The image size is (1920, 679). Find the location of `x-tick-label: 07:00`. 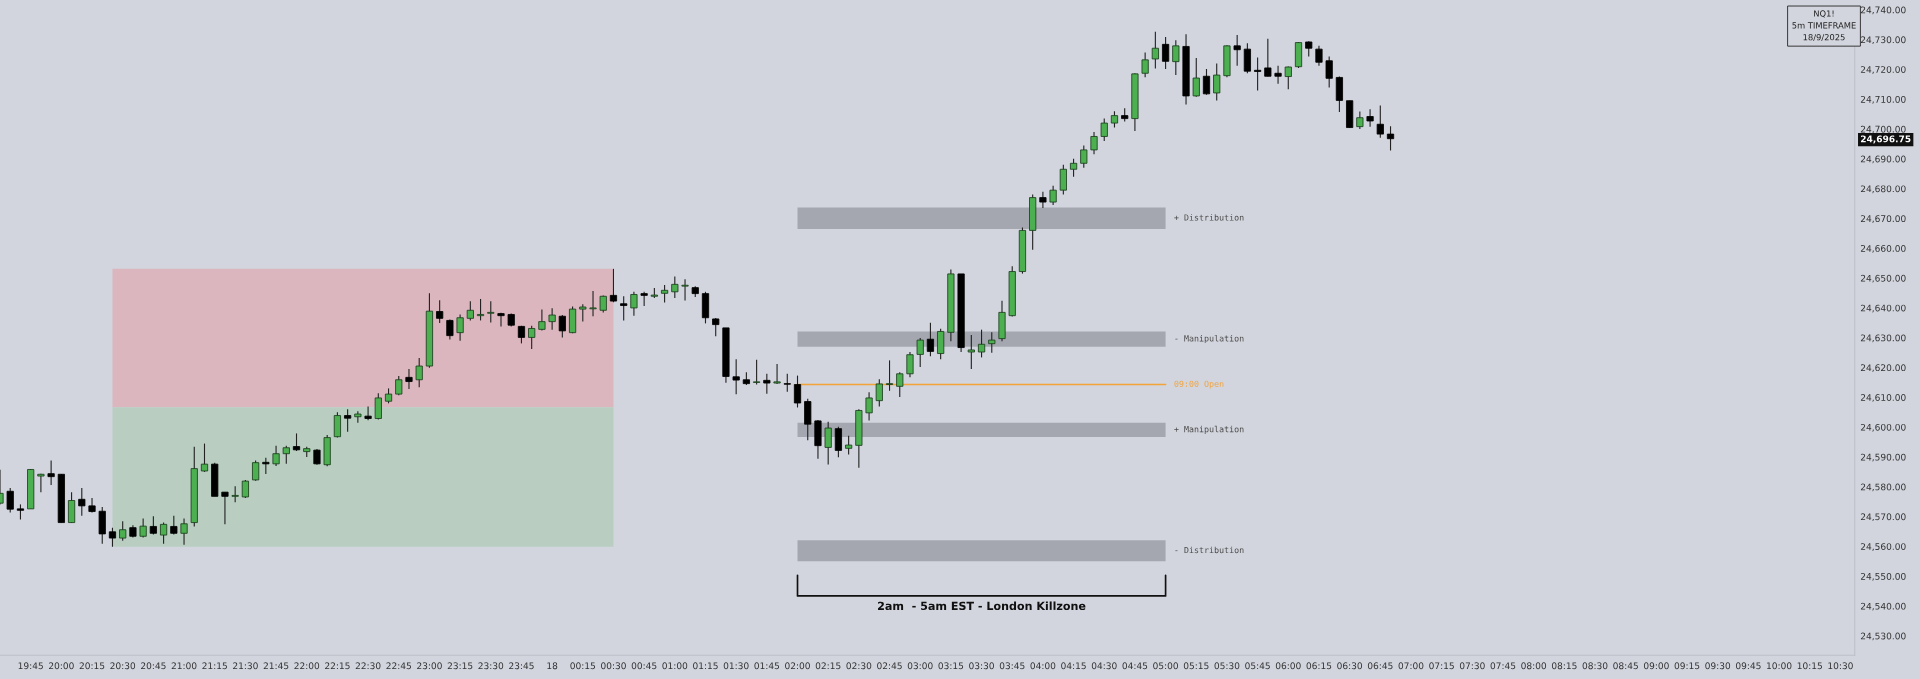

x-tick-label: 07:00 is located at coordinates (1411, 666).